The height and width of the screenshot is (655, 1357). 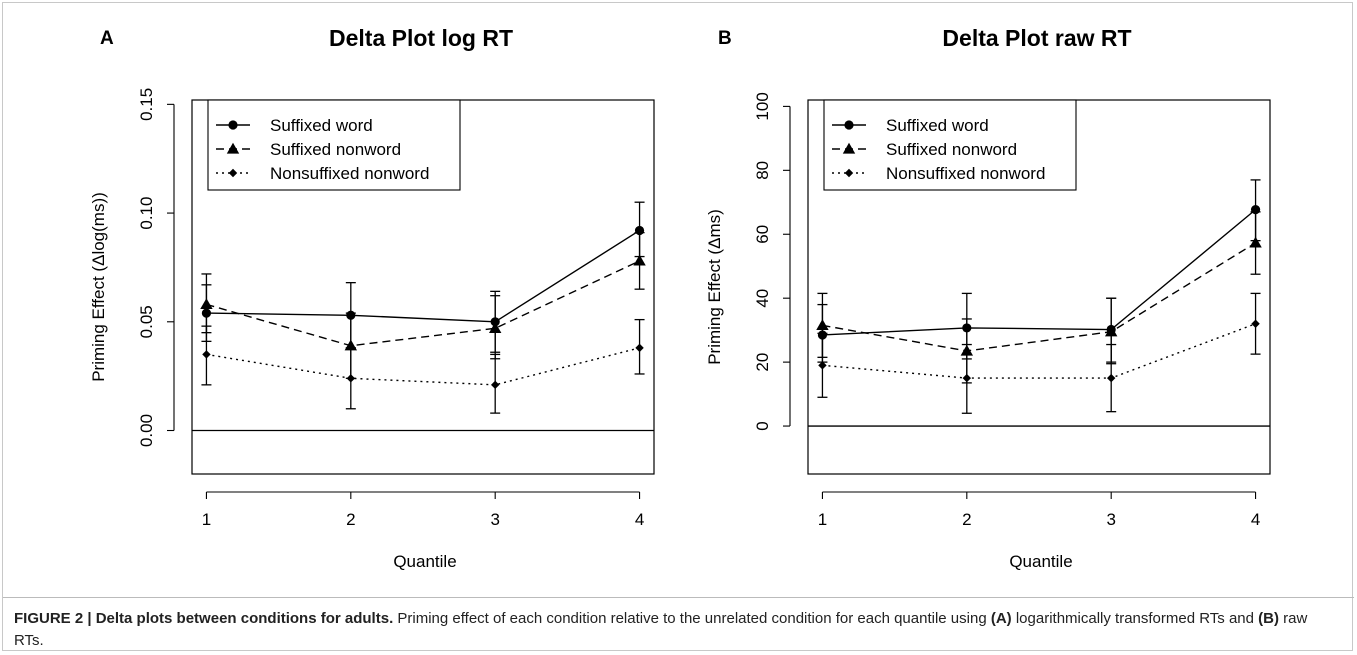 What do you see at coordinates (1135, 618) in the screenshot?
I see `caption-text-2: logarithmically transformed RTs and` at bounding box center [1135, 618].